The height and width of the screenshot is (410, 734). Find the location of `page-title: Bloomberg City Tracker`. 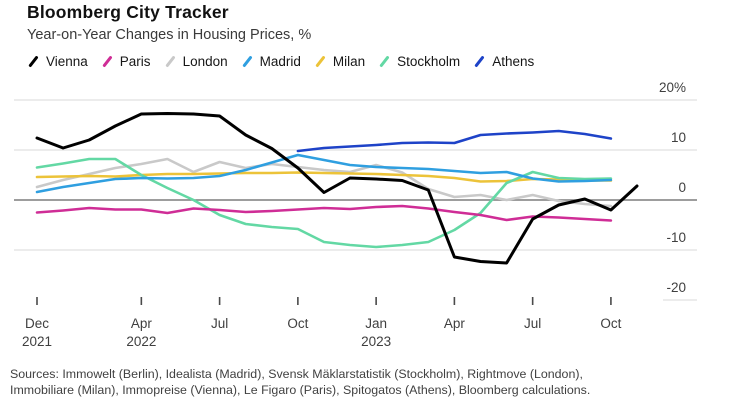

page-title: Bloomberg City Tracker is located at coordinates (128, 12).